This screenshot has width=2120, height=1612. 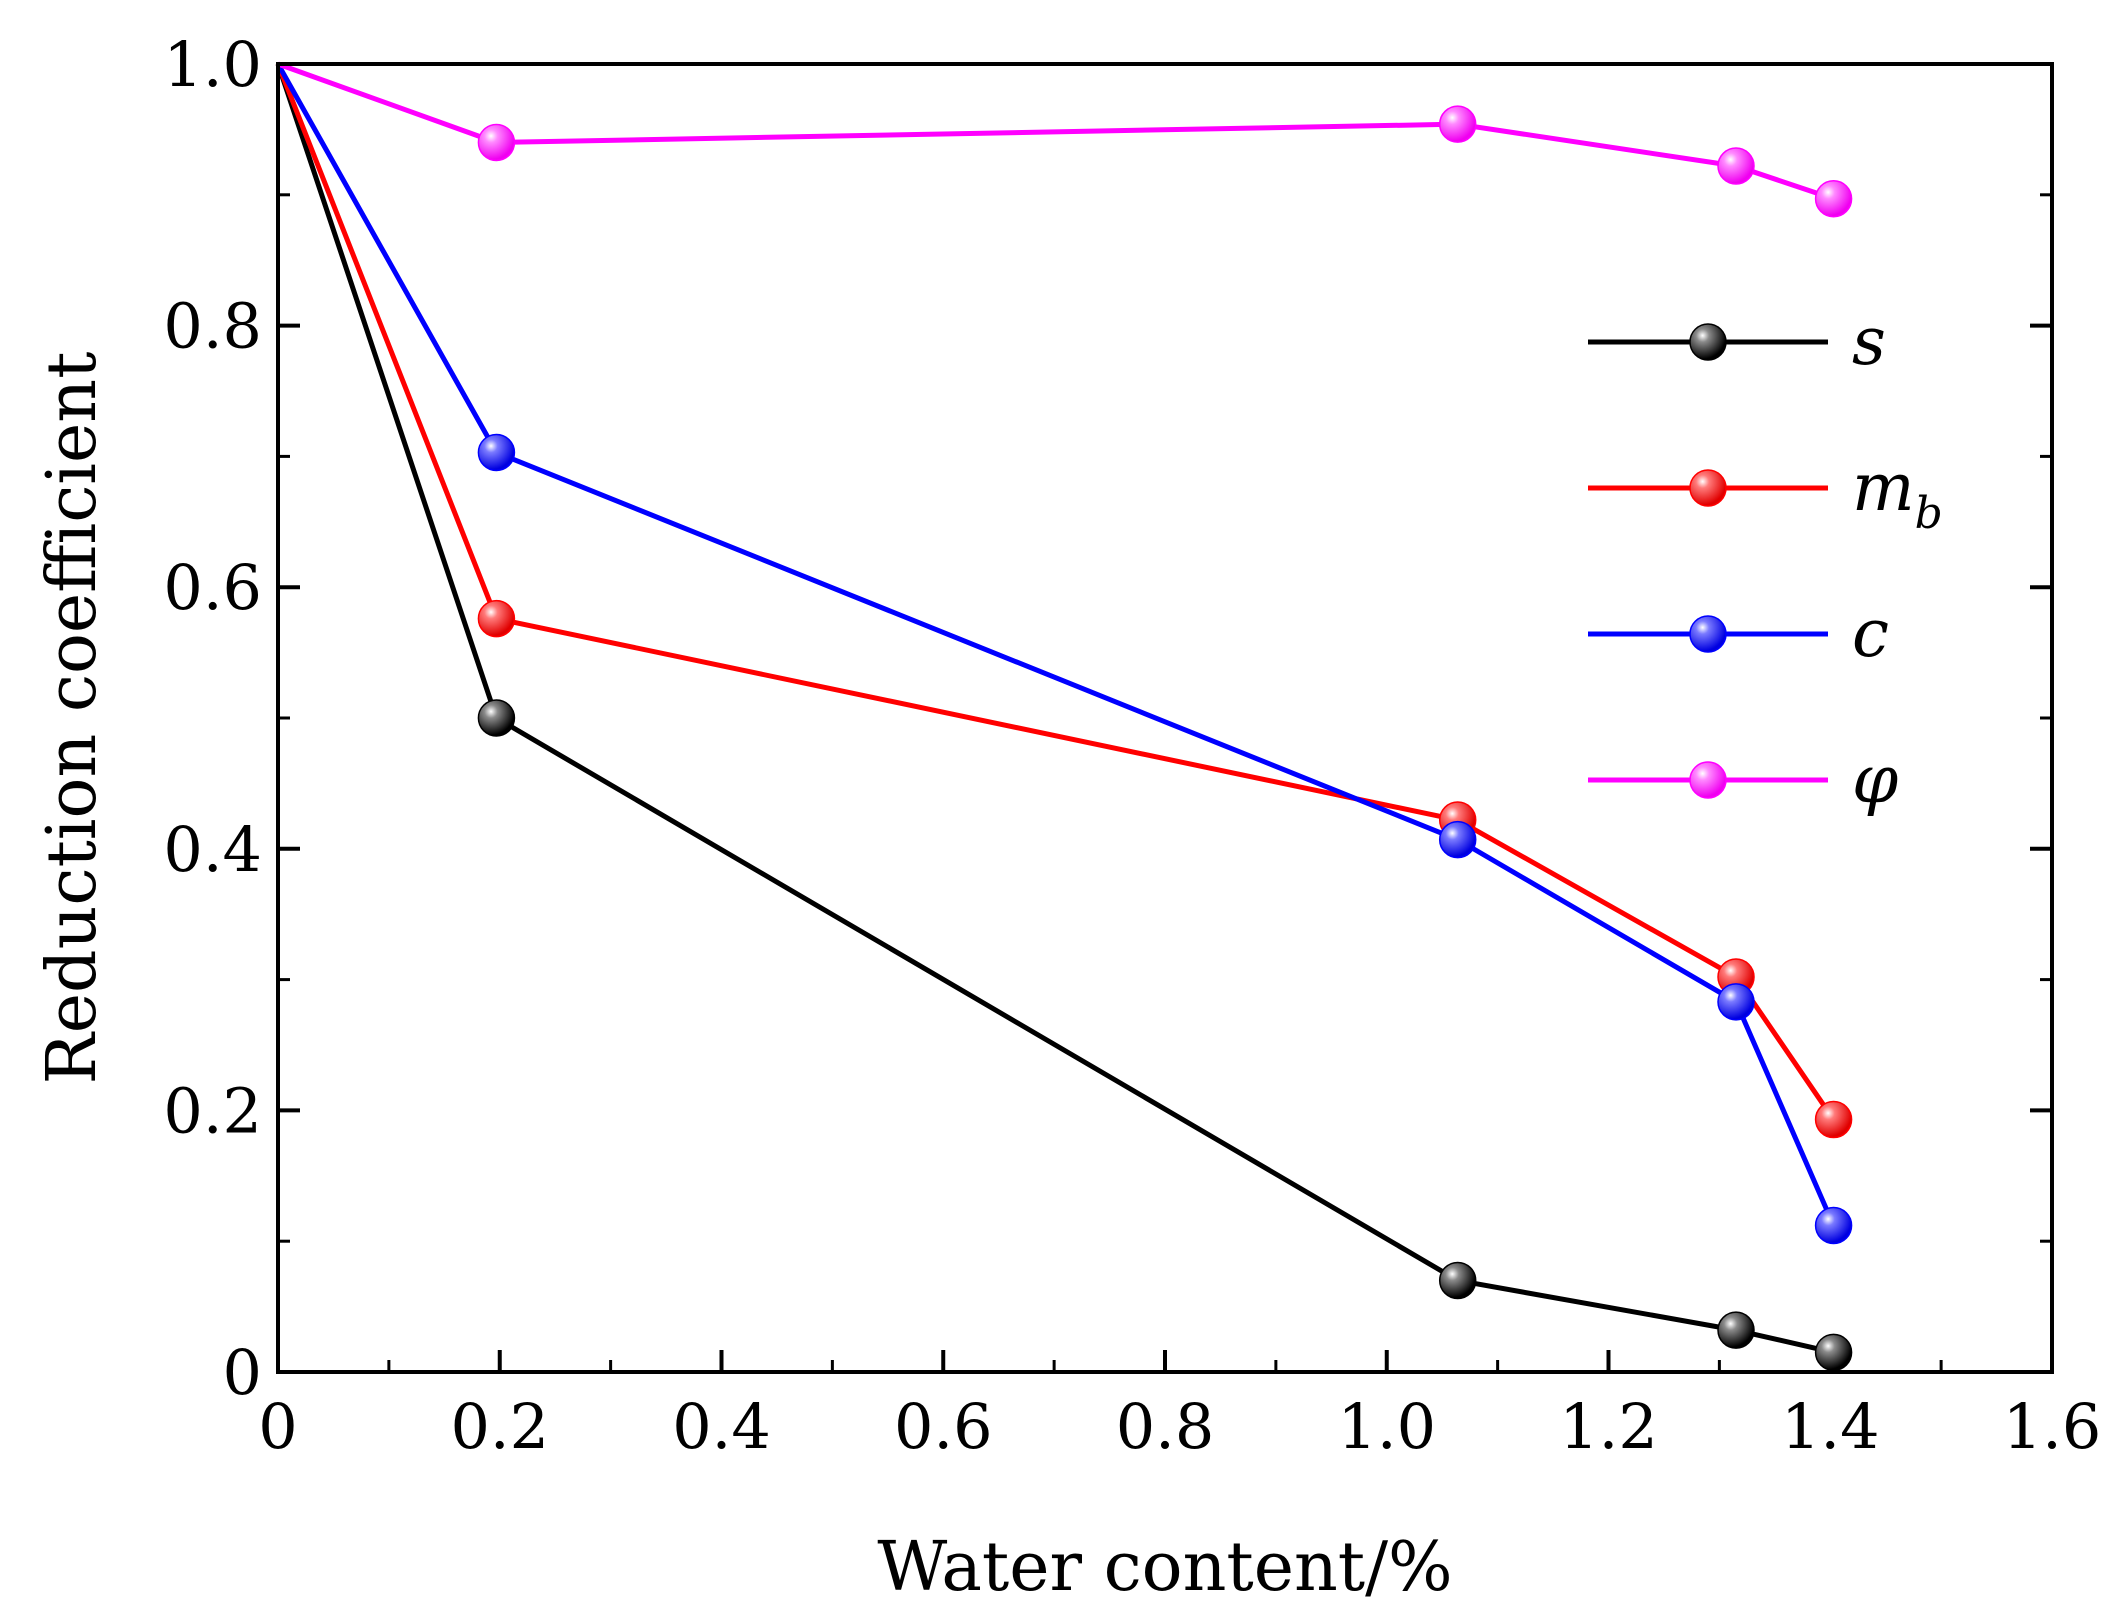 I want to click on y-tick-label: 0.6, so click(x=212, y=587).